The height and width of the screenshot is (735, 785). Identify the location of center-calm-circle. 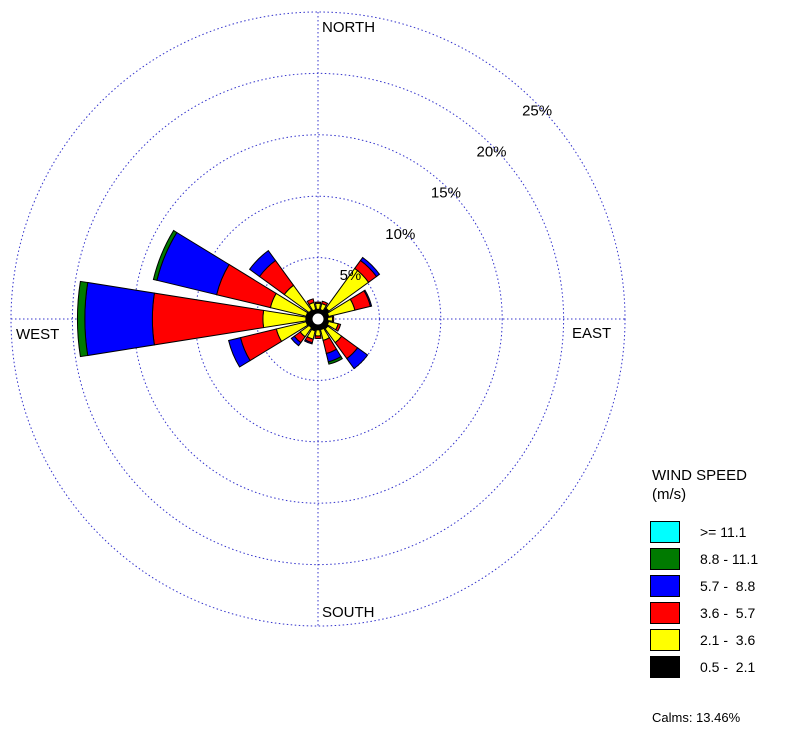
(318, 319).